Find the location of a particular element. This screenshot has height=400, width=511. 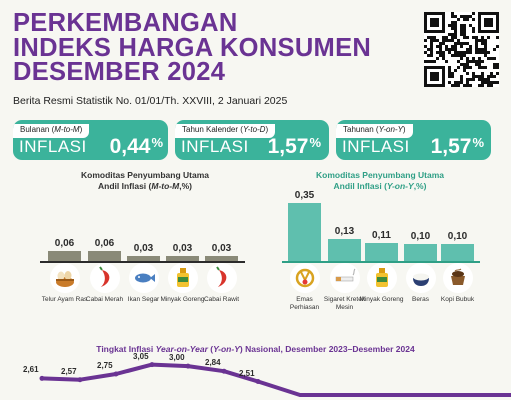

fish-icon is located at coordinates (143, 278).